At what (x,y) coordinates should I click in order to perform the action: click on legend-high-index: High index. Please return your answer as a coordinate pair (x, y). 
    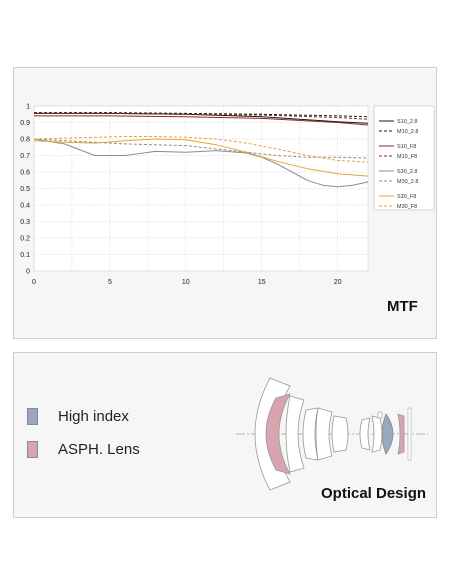
    Looking at the image, I should click on (78, 416).